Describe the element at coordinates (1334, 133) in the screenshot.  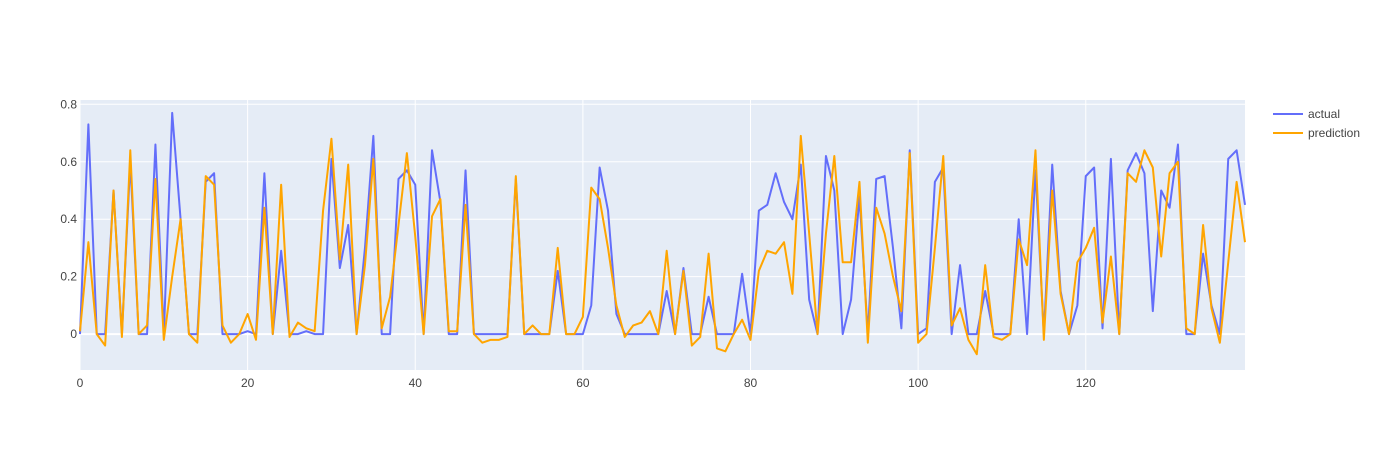
I see `legend-label: prediction` at that location.